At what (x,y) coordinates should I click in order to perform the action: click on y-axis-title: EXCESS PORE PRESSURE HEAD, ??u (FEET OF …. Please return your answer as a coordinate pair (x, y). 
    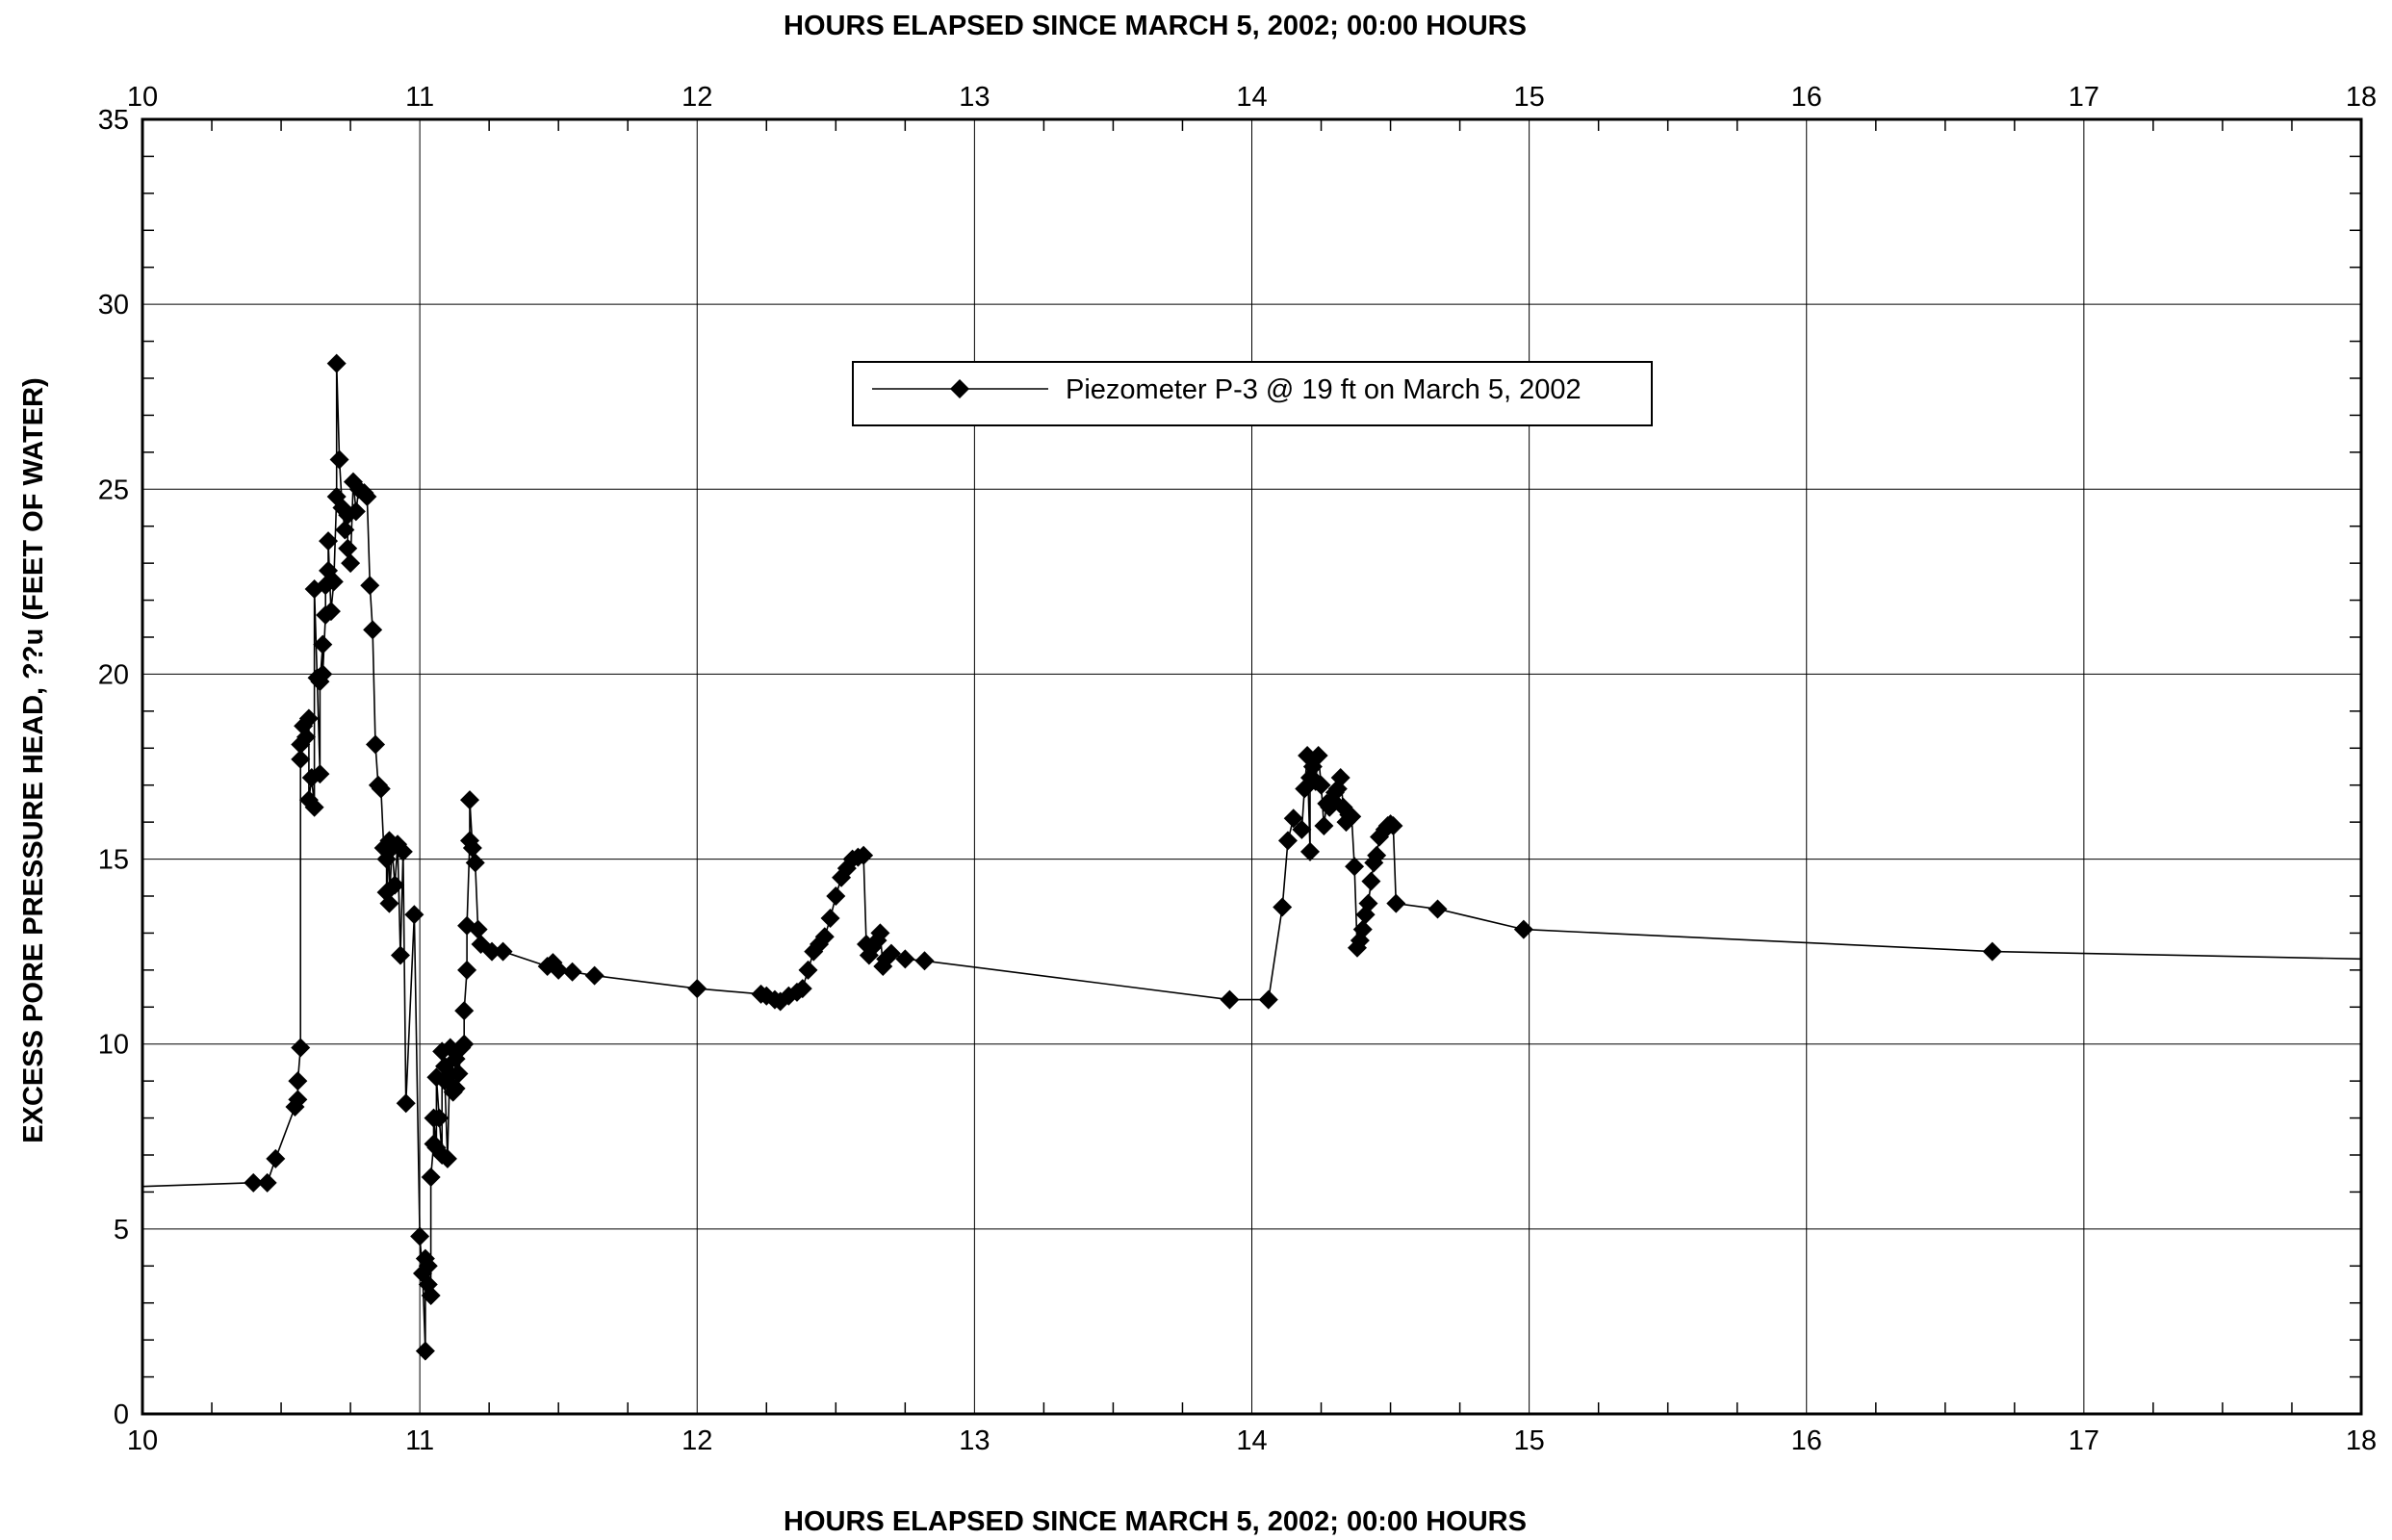
    Looking at the image, I should click on (33, 759).